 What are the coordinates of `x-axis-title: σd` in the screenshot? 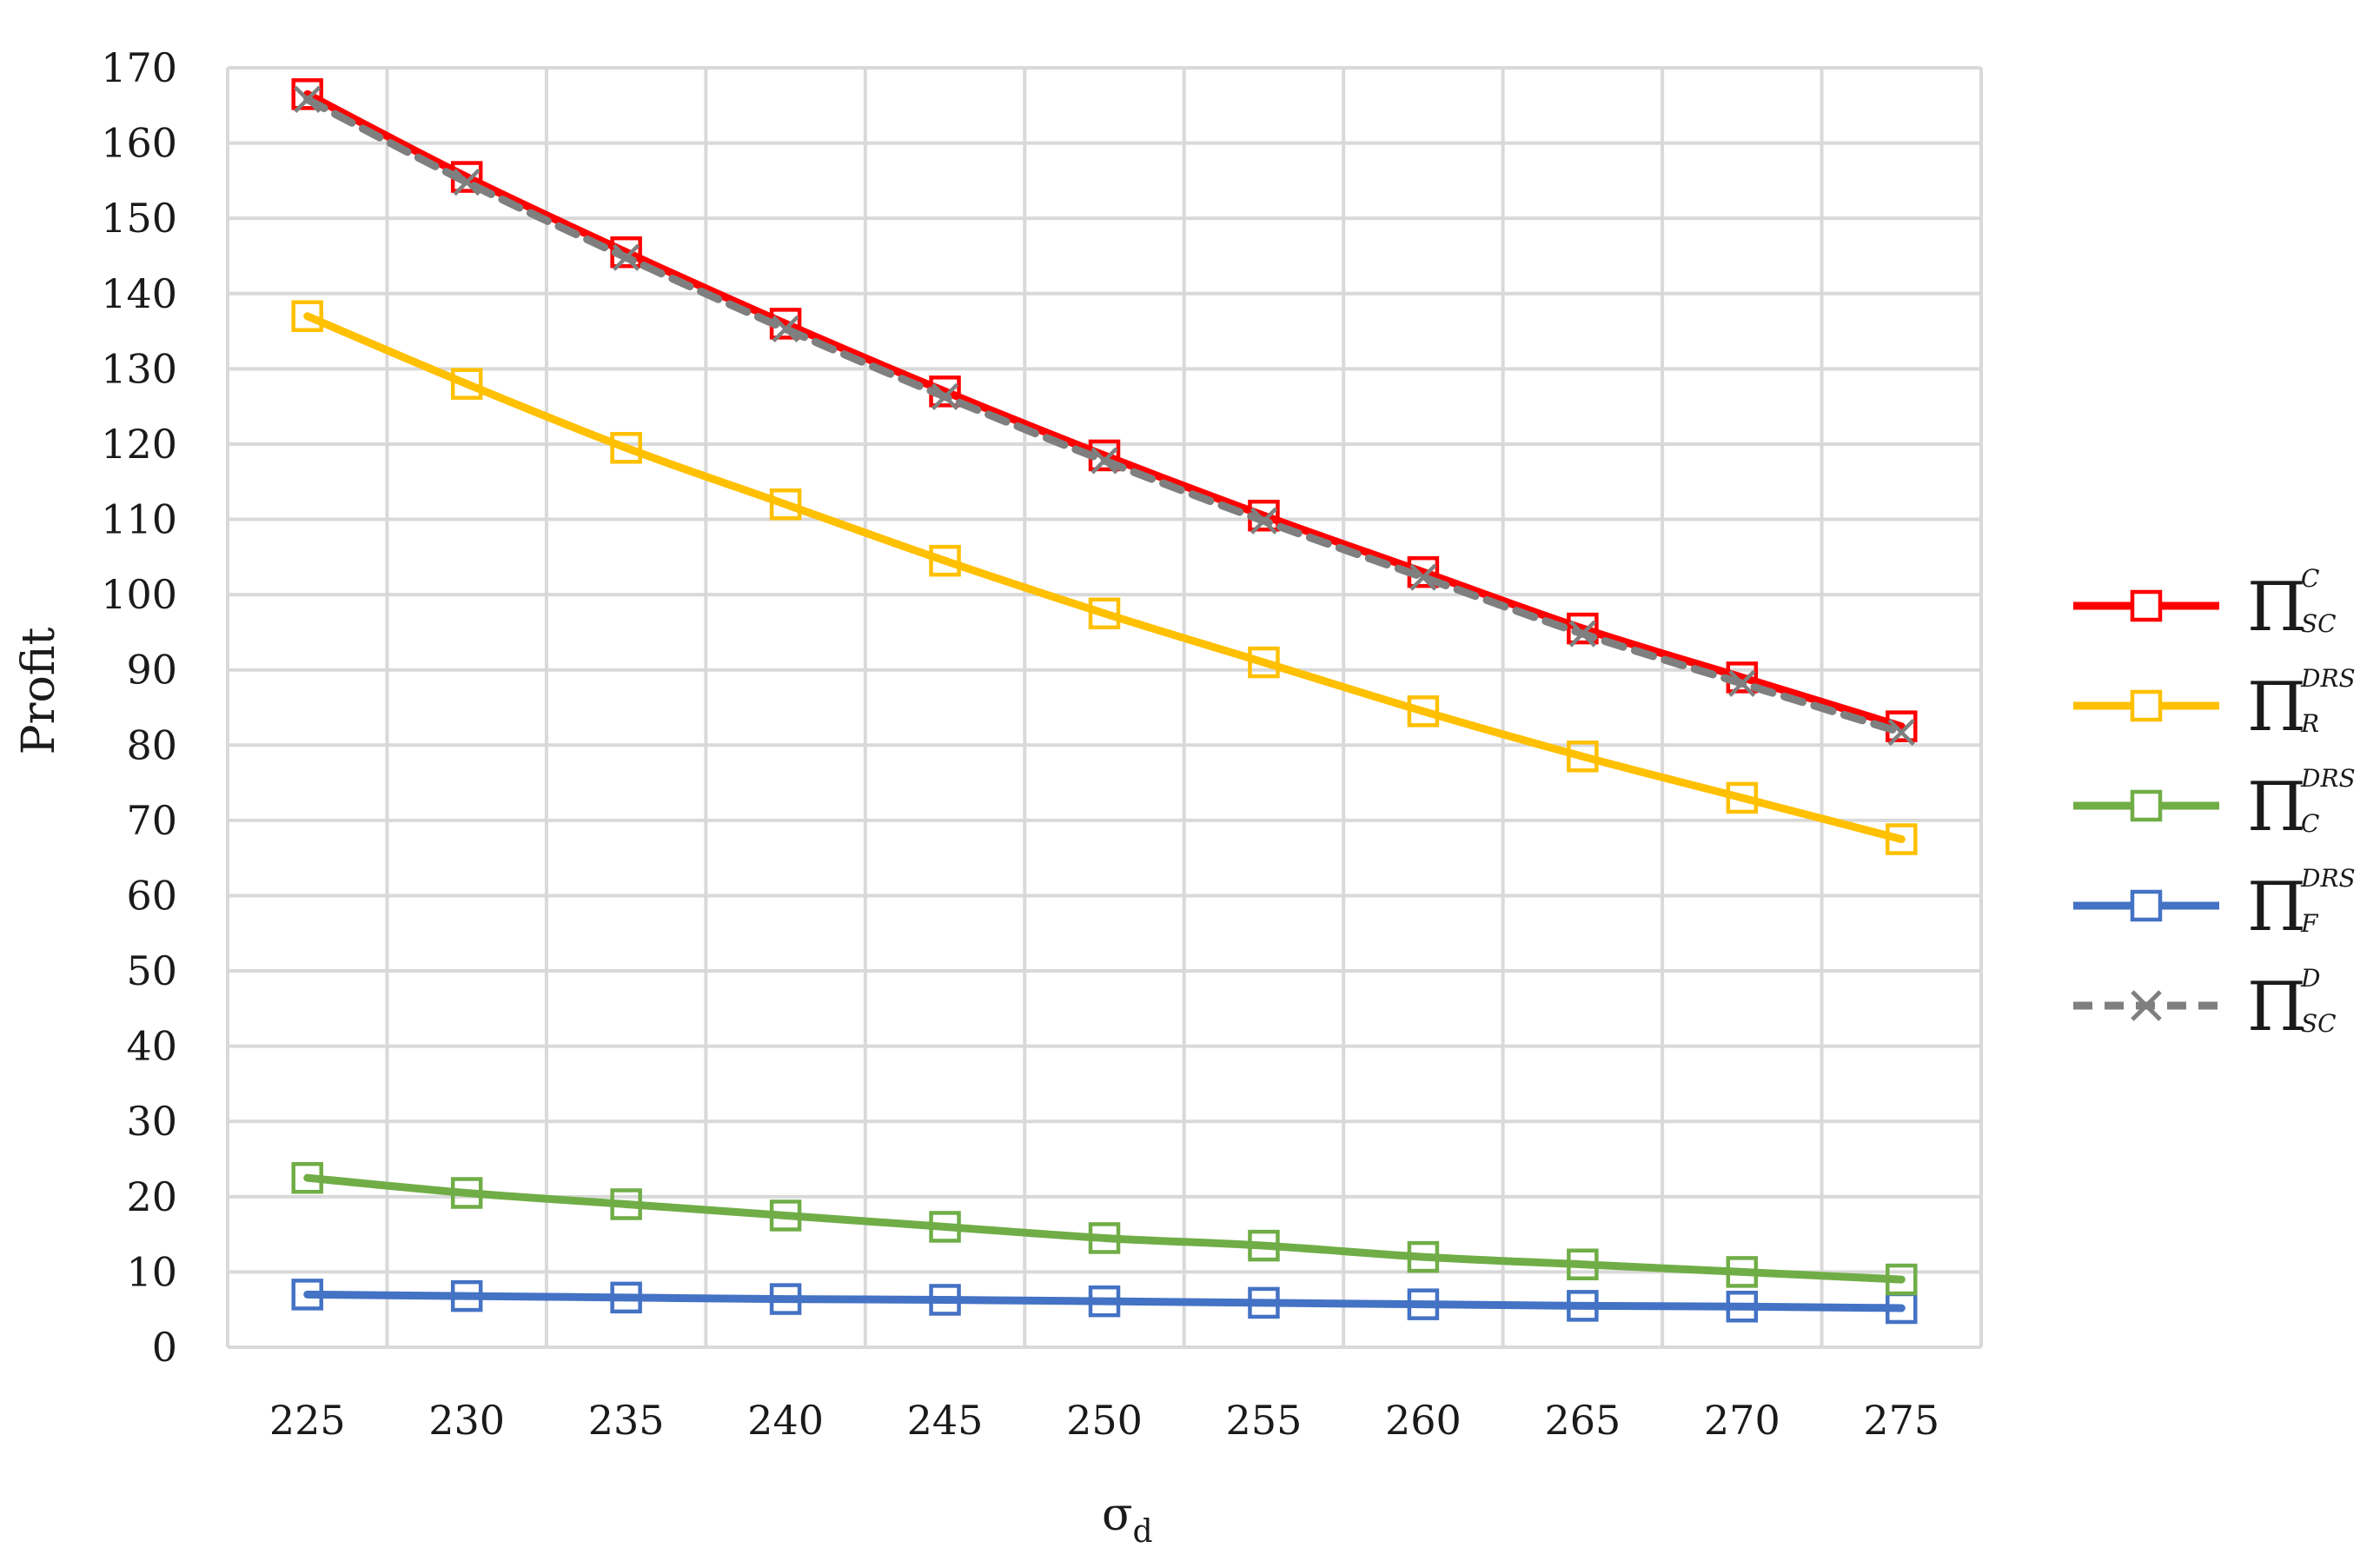 It's located at (1127, 1519).